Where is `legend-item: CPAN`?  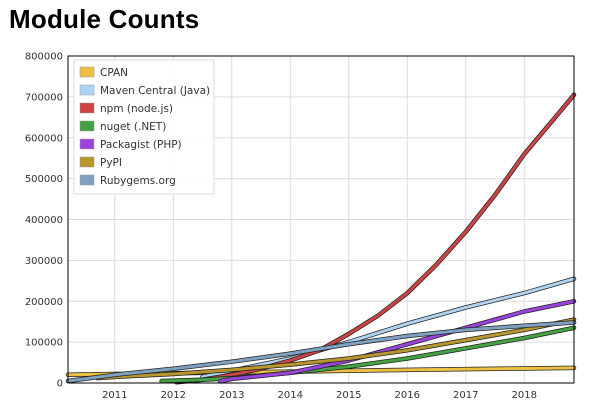
legend-item: CPAN is located at coordinates (103, 72).